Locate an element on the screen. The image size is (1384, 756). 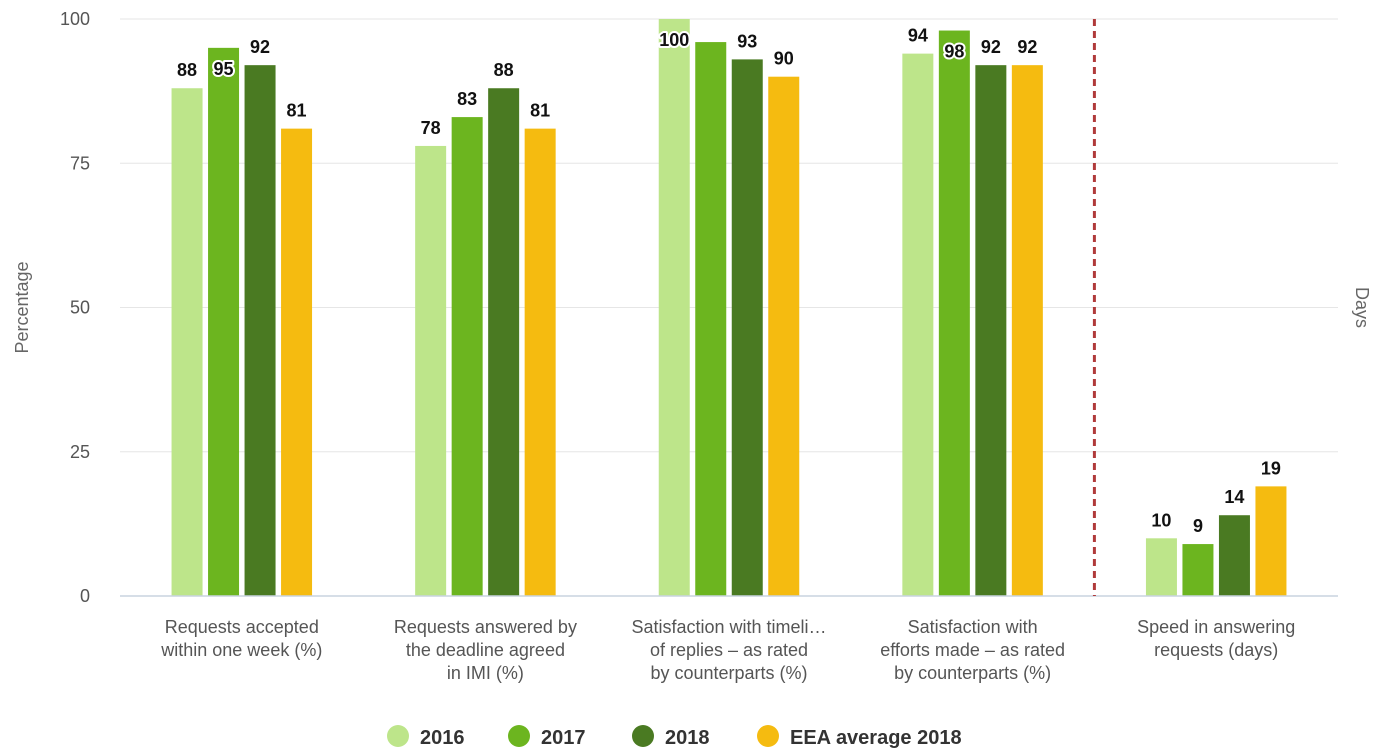
legend-item: 2017 is located at coordinates (547, 737).